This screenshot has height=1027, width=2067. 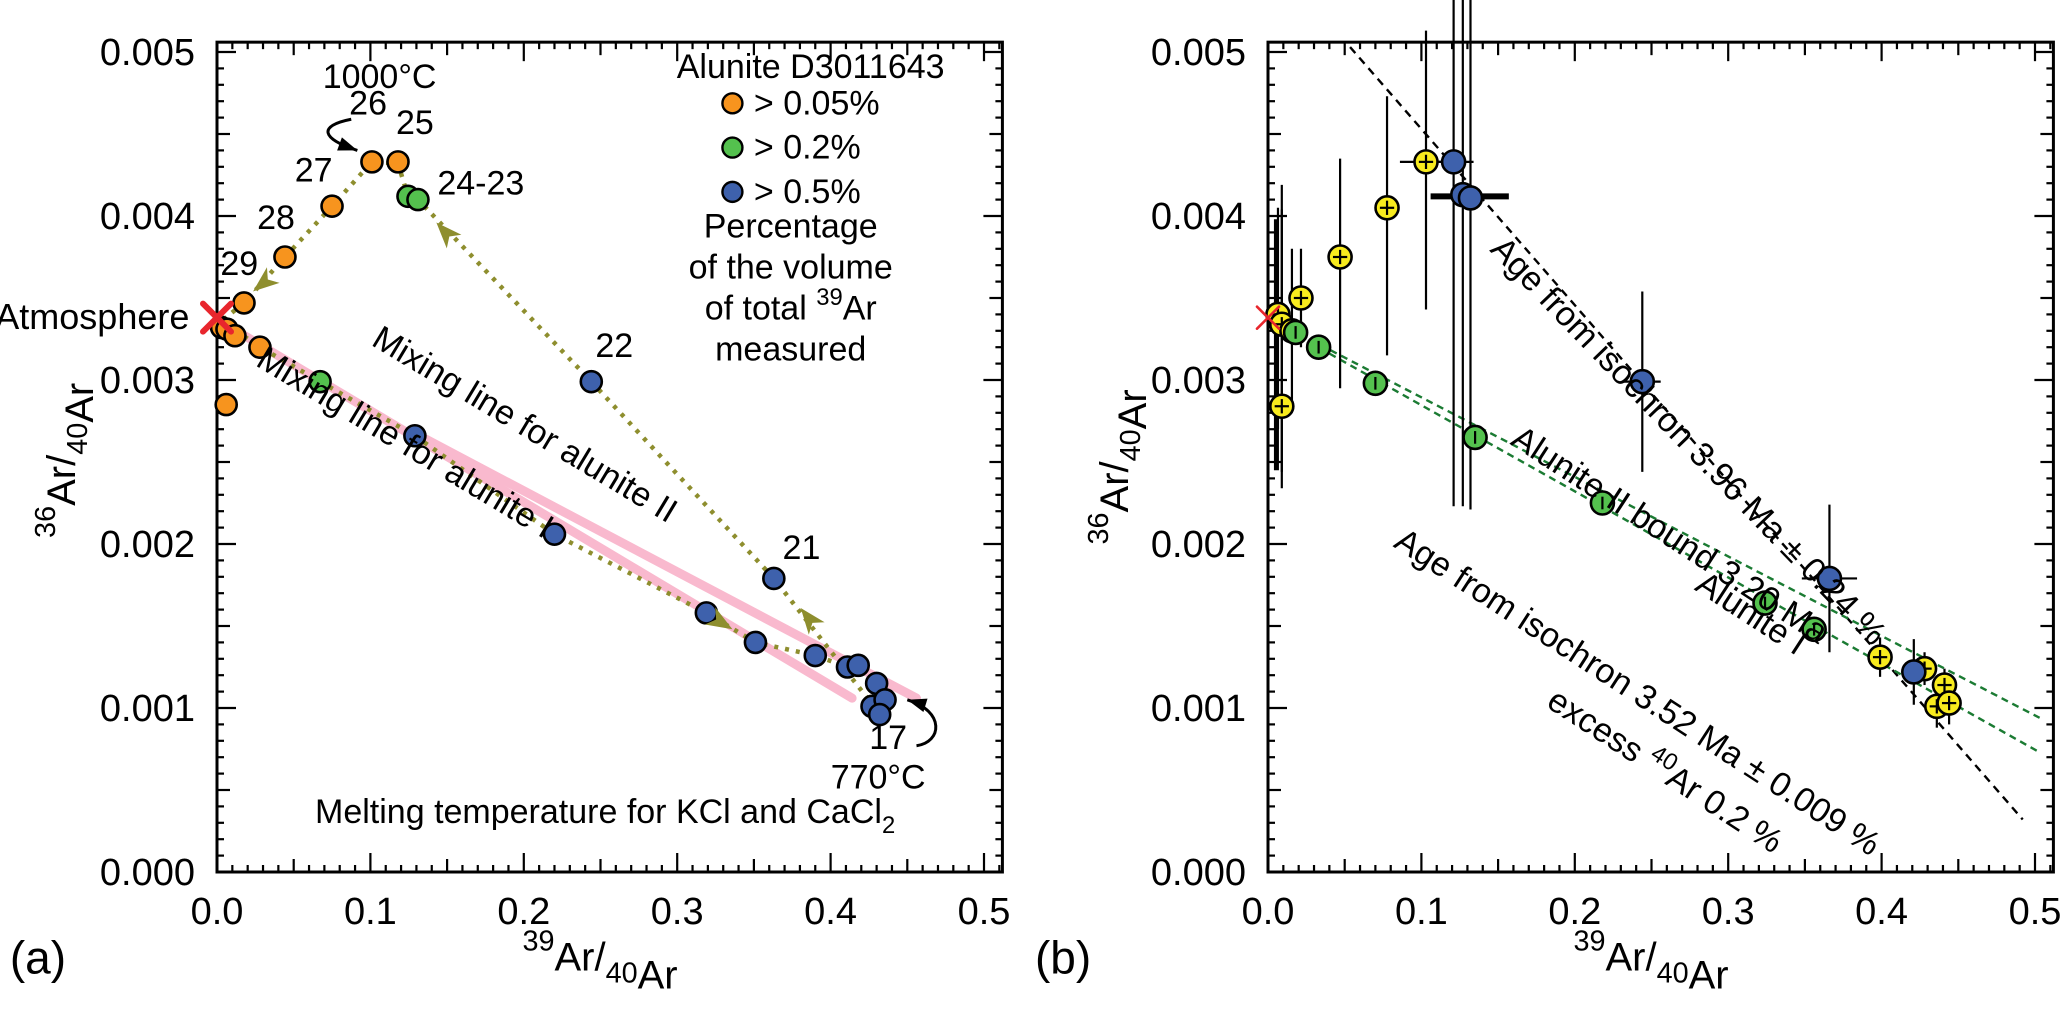 I want to click on annotation-rich-label: Melting temperature for KCl and CaCl2, so click(x=605, y=816).